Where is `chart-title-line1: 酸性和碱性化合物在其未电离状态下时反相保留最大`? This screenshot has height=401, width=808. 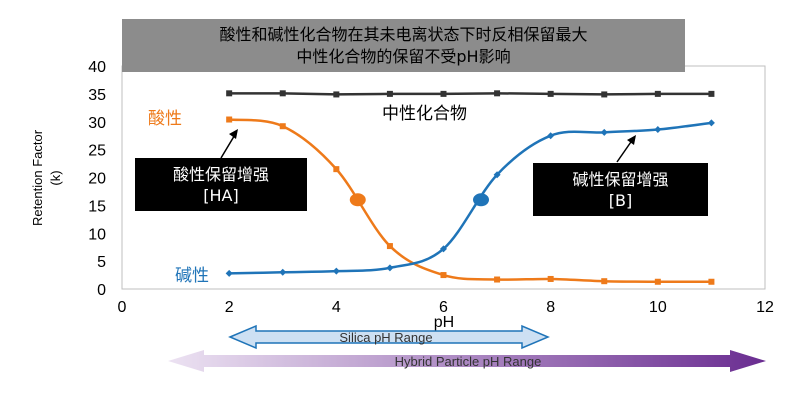
chart-title-line1: 酸性和碱性化合物在其未电离状态下时反相保留最大 is located at coordinates (403, 34).